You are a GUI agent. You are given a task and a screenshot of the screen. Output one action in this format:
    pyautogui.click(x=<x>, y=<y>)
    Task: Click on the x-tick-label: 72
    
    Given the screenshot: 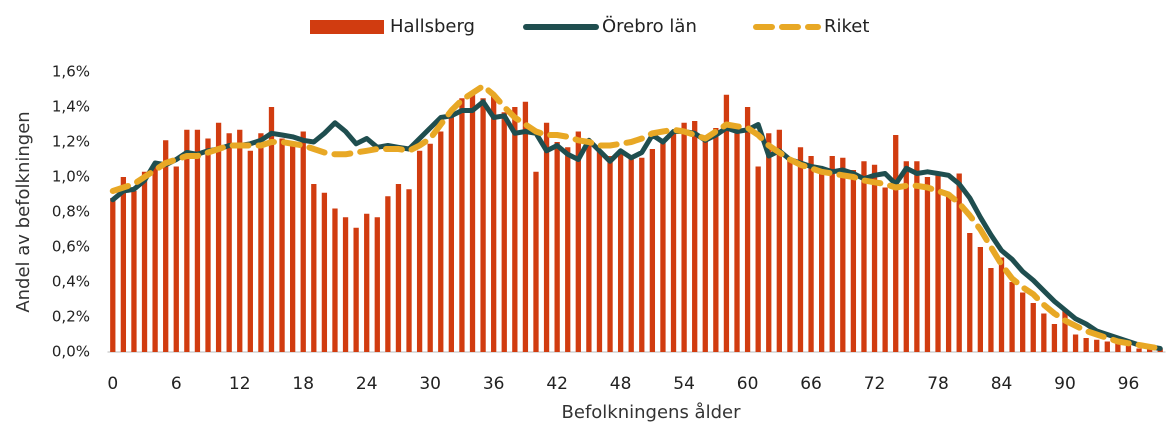 What is the action you would take?
    pyautogui.click(x=875, y=384)
    